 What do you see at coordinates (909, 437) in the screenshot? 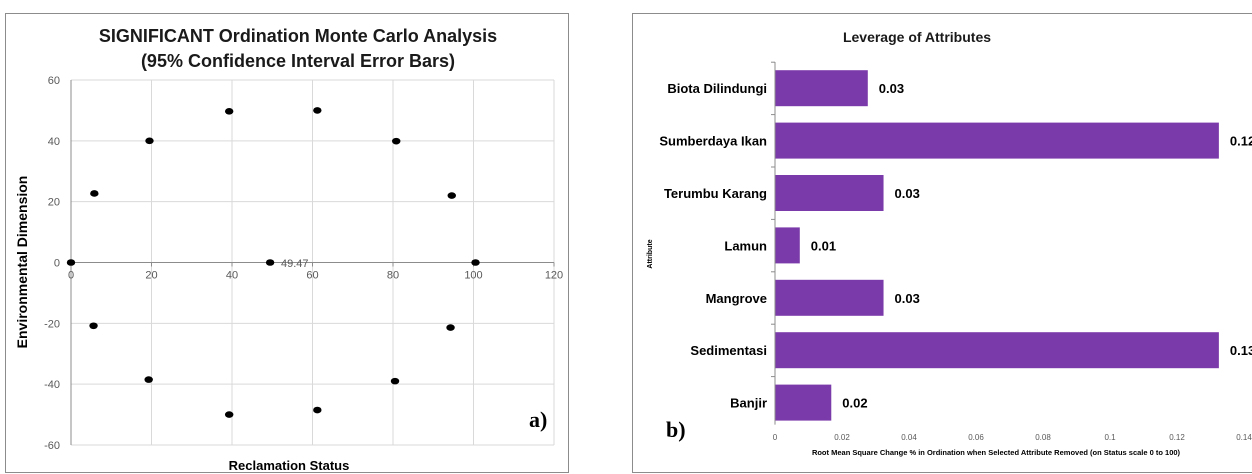
I see `x-tick-label: 0.04` at bounding box center [909, 437].